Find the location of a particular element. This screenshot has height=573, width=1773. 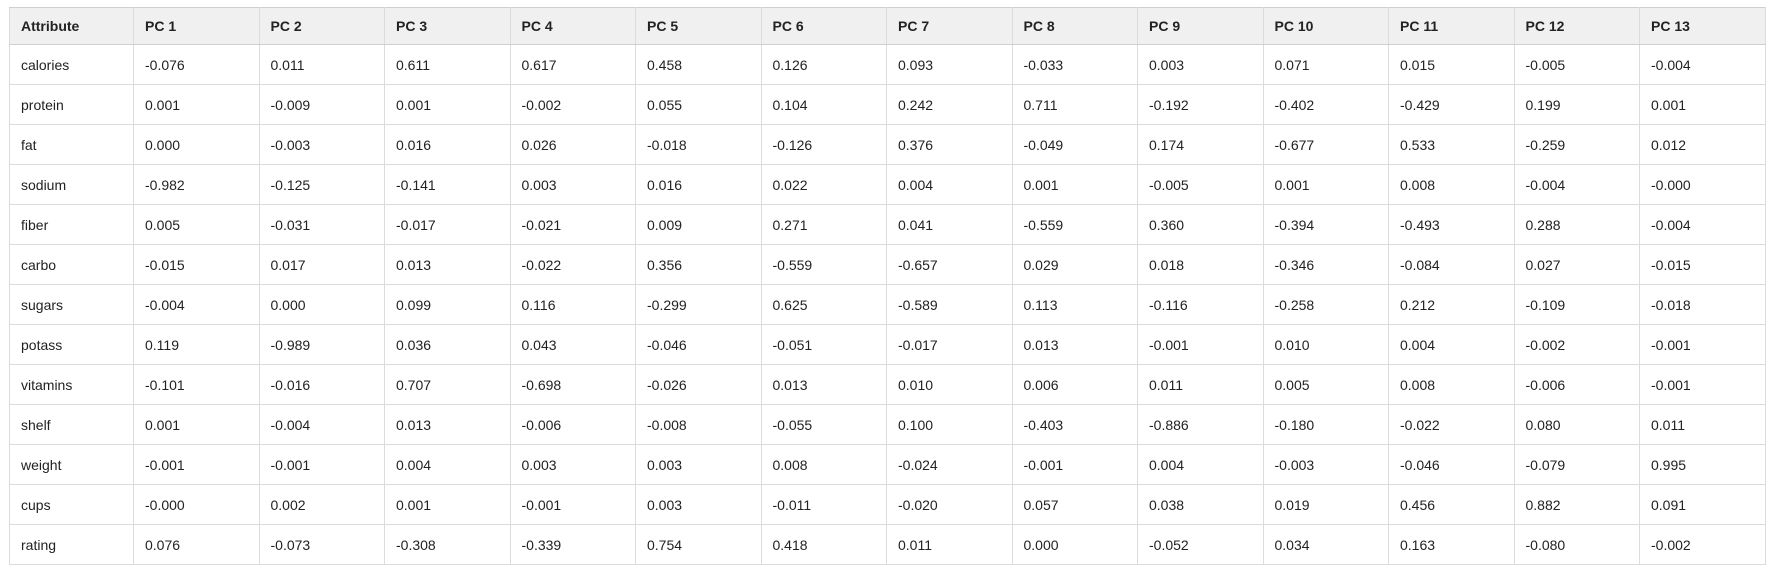

loading-cell: -0.073 is located at coordinates (321, 544).